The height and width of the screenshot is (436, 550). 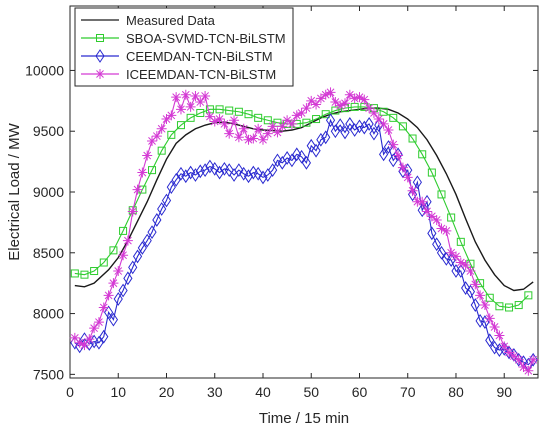 I want to click on y-tick-label: 9000, so click(x=48, y=192).